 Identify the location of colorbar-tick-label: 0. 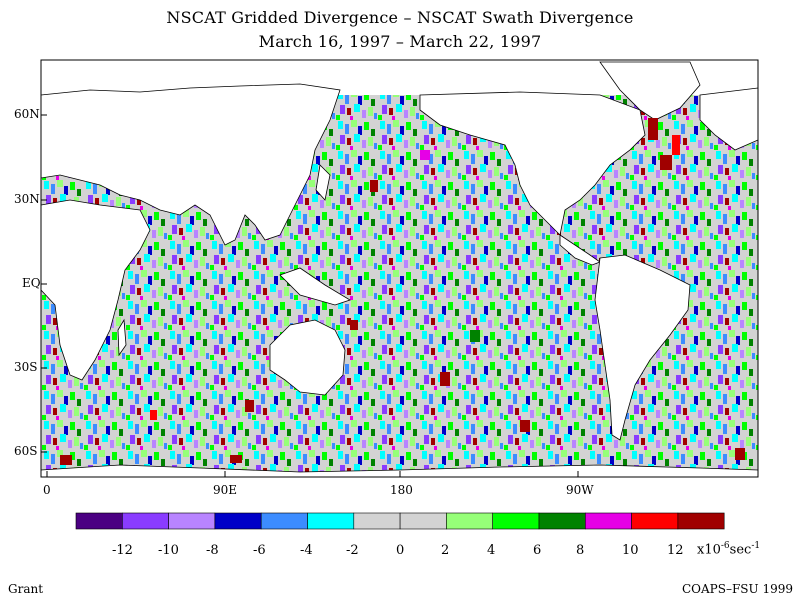
(400, 550).